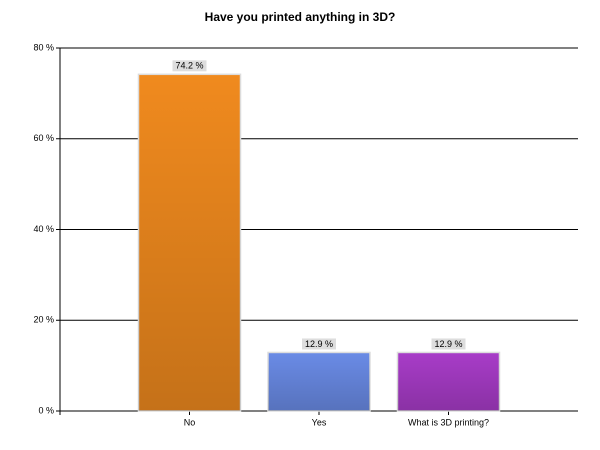 The image size is (600, 450). I want to click on x-tick-label: What is 3D printing?, so click(448, 422).